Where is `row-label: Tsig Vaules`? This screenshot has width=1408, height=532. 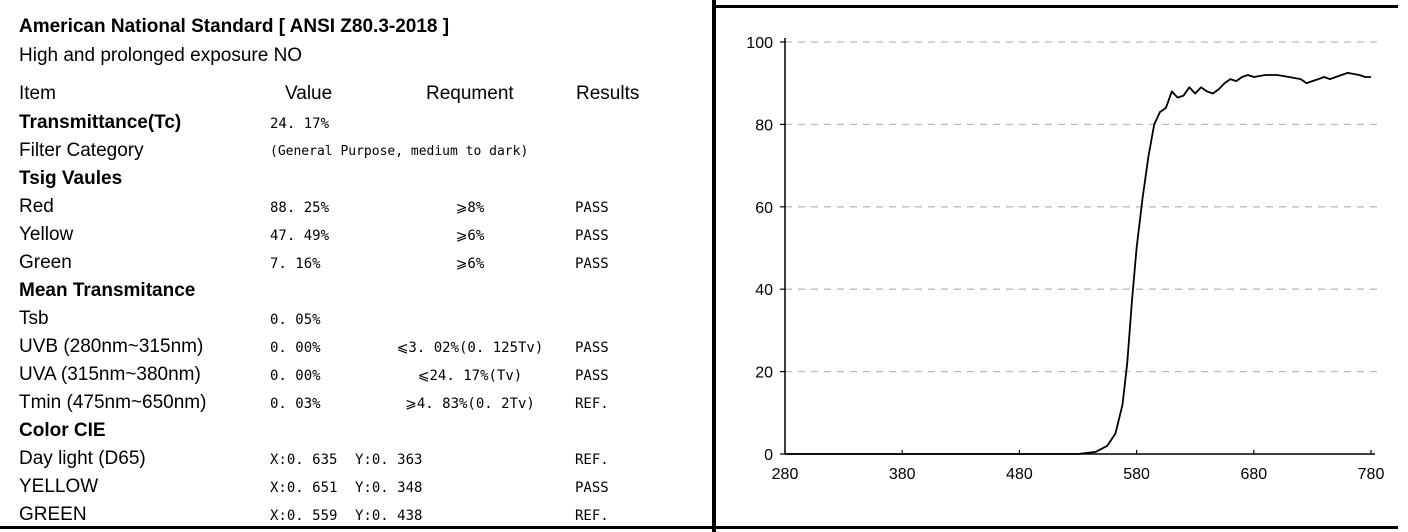 row-label: Tsig Vaules is located at coordinates (71, 178).